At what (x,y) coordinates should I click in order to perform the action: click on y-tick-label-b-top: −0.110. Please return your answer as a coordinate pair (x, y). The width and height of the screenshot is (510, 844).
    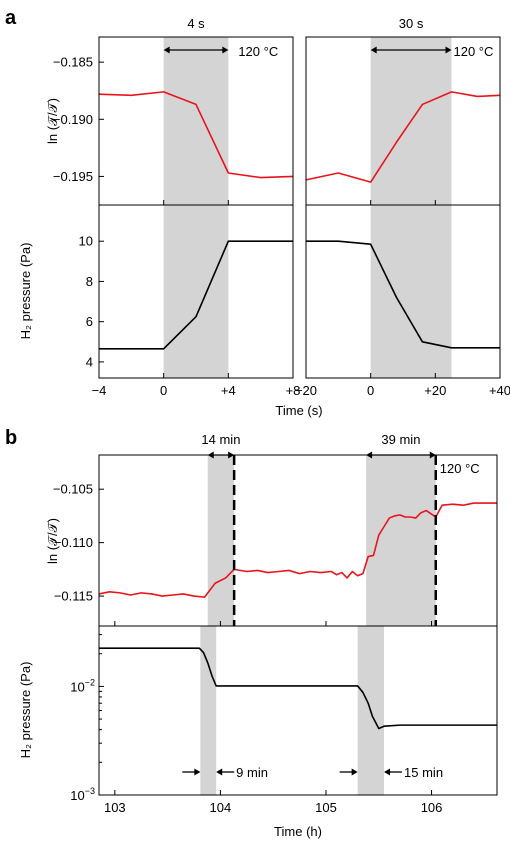
    Looking at the image, I should click on (73, 542).